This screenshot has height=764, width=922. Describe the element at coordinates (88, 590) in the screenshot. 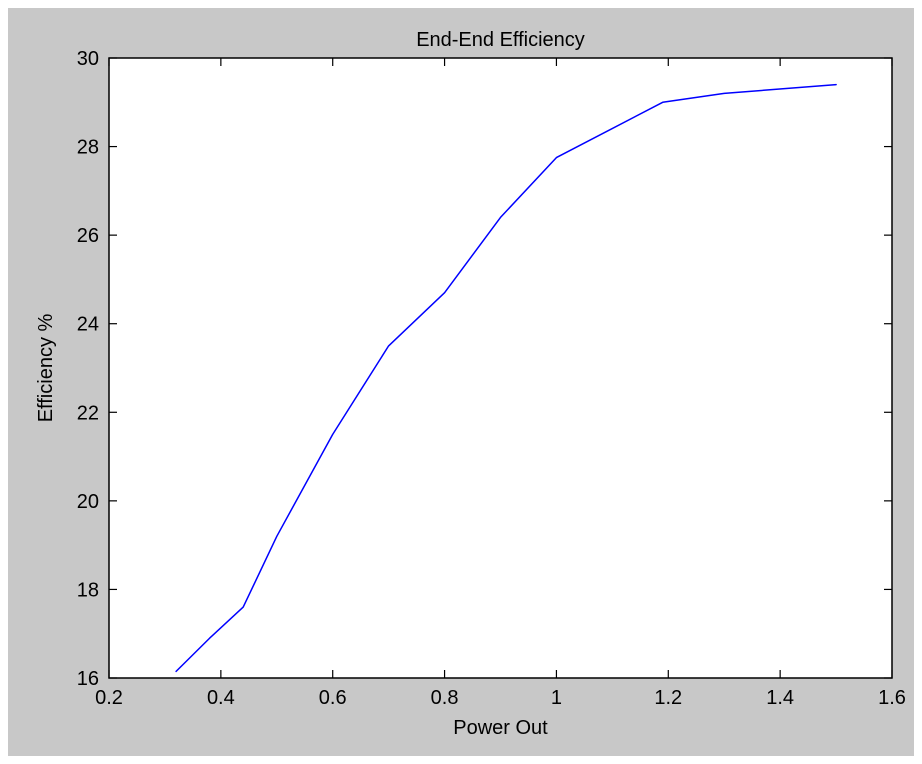

I see `y-tick-label: 18` at that location.